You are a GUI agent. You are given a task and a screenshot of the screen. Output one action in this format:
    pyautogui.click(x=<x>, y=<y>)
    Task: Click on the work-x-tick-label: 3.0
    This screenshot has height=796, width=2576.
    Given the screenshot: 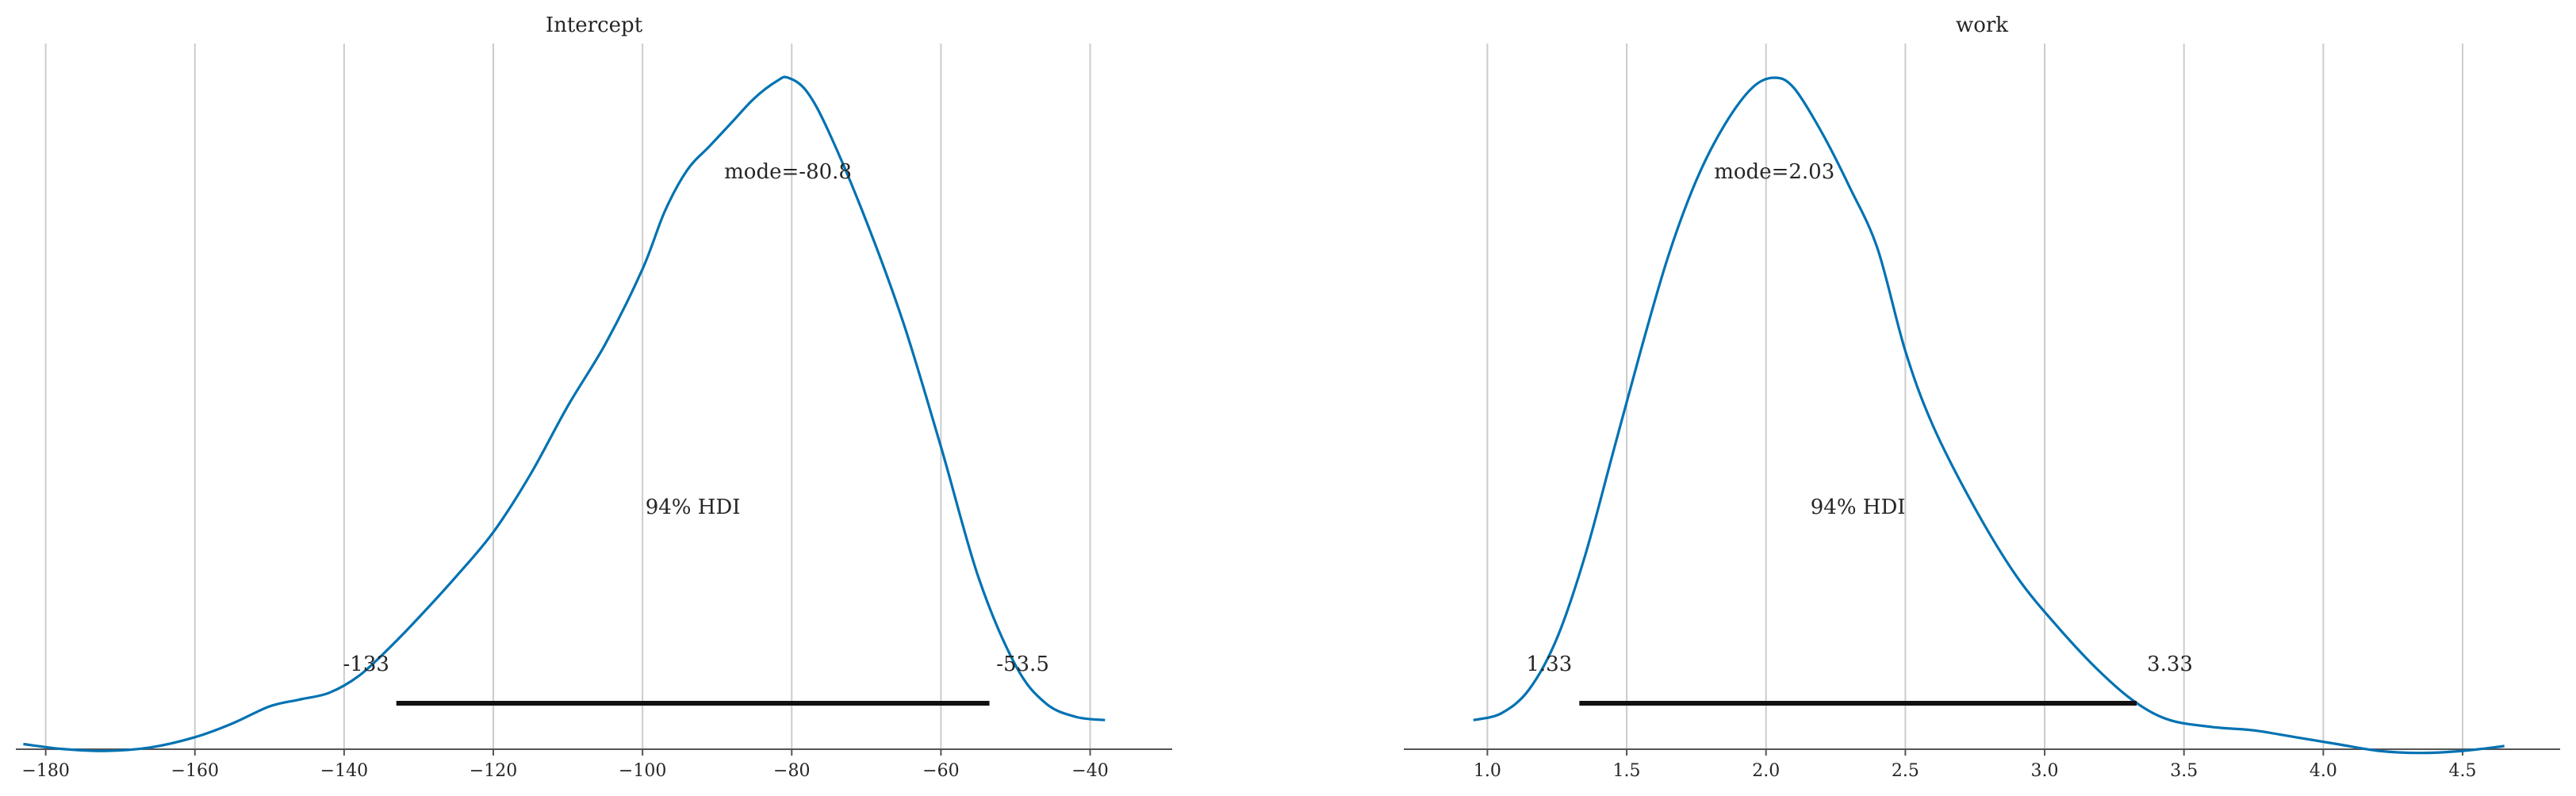 What is the action you would take?
    pyautogui.click(x=2045, y=771)
    